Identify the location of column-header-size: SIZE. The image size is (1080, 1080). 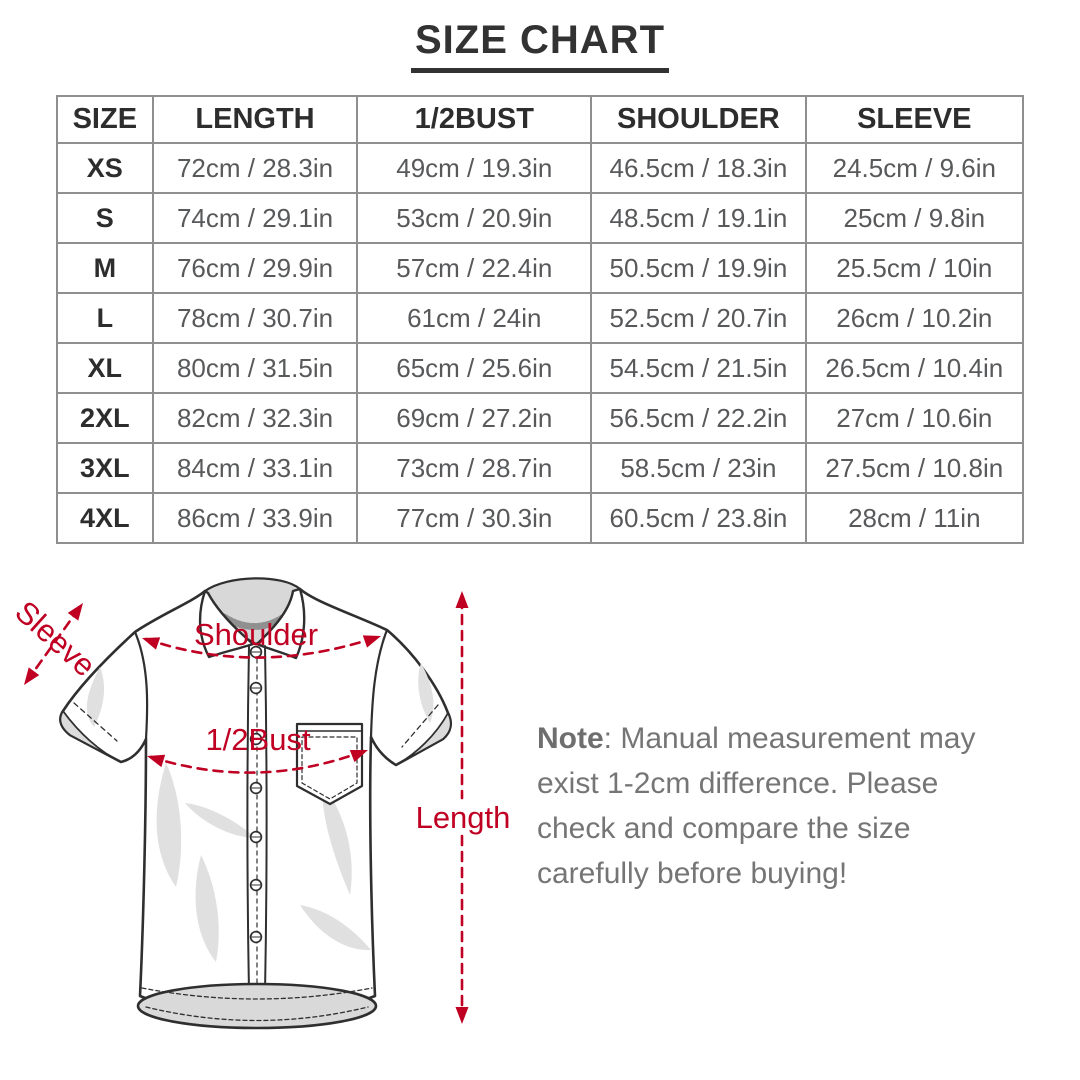
(105, 119).